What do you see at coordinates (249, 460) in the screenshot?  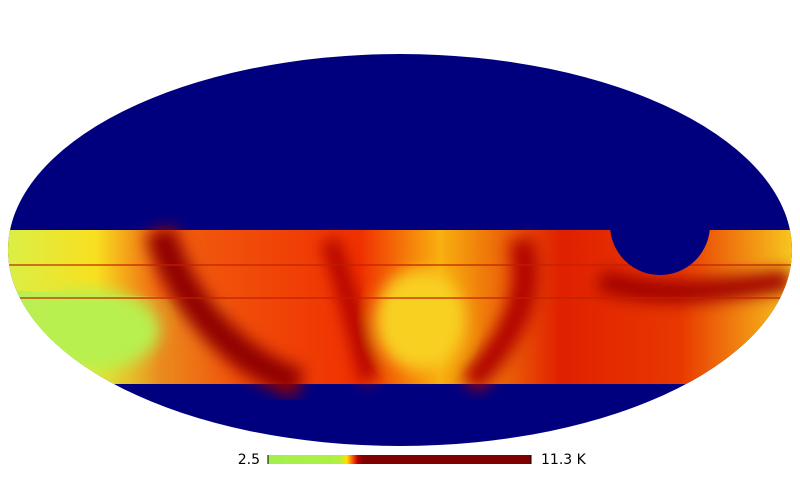 I see `colorbar-min-label: 2.5` at bounding box center [249, 460].